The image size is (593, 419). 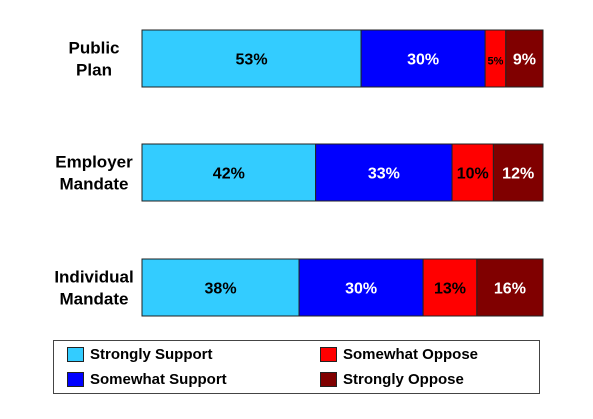 I want to click on data-label-public-plan-strongly-support: 53%, so click(x=252, y=60).